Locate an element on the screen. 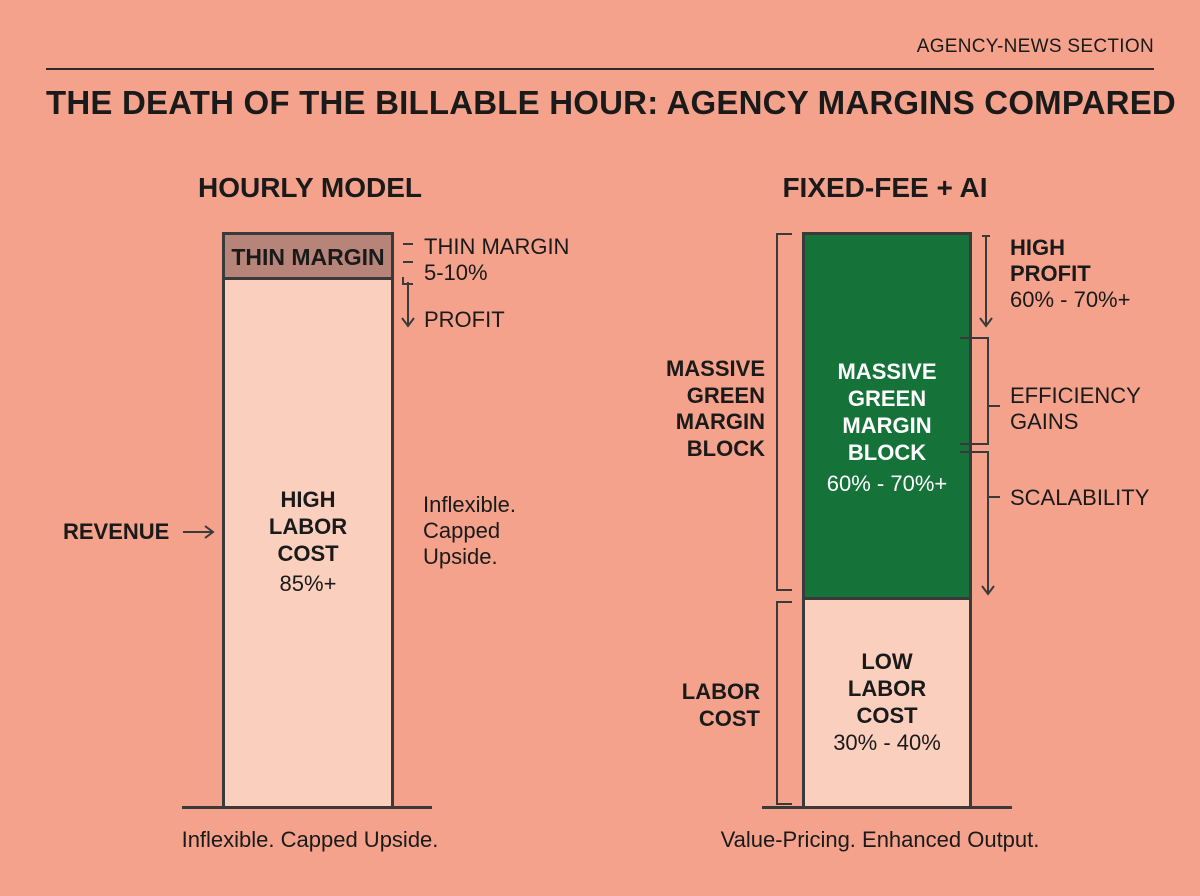  fixed-margin-line-4: BLOCK is located at coordinates (887, 452).